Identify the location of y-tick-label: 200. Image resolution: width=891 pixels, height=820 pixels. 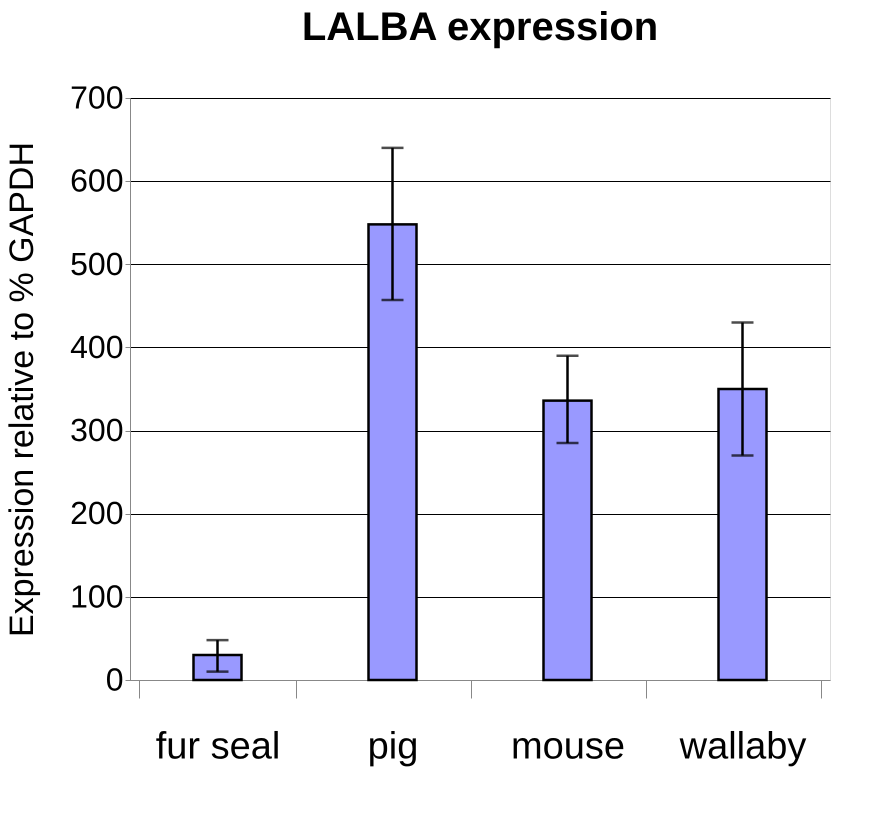
(97, 513).